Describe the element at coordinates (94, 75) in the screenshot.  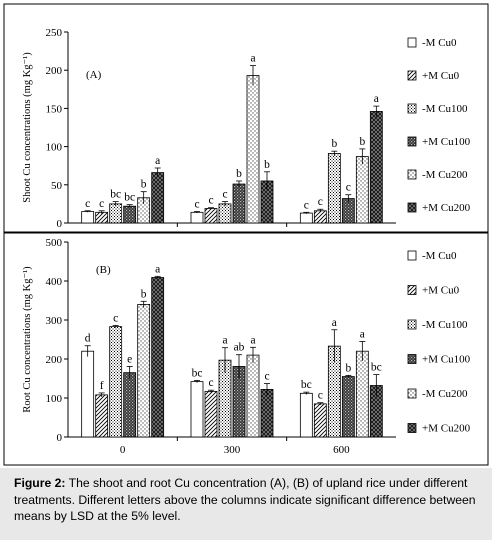
I see `panel-label: (A)` at that location.